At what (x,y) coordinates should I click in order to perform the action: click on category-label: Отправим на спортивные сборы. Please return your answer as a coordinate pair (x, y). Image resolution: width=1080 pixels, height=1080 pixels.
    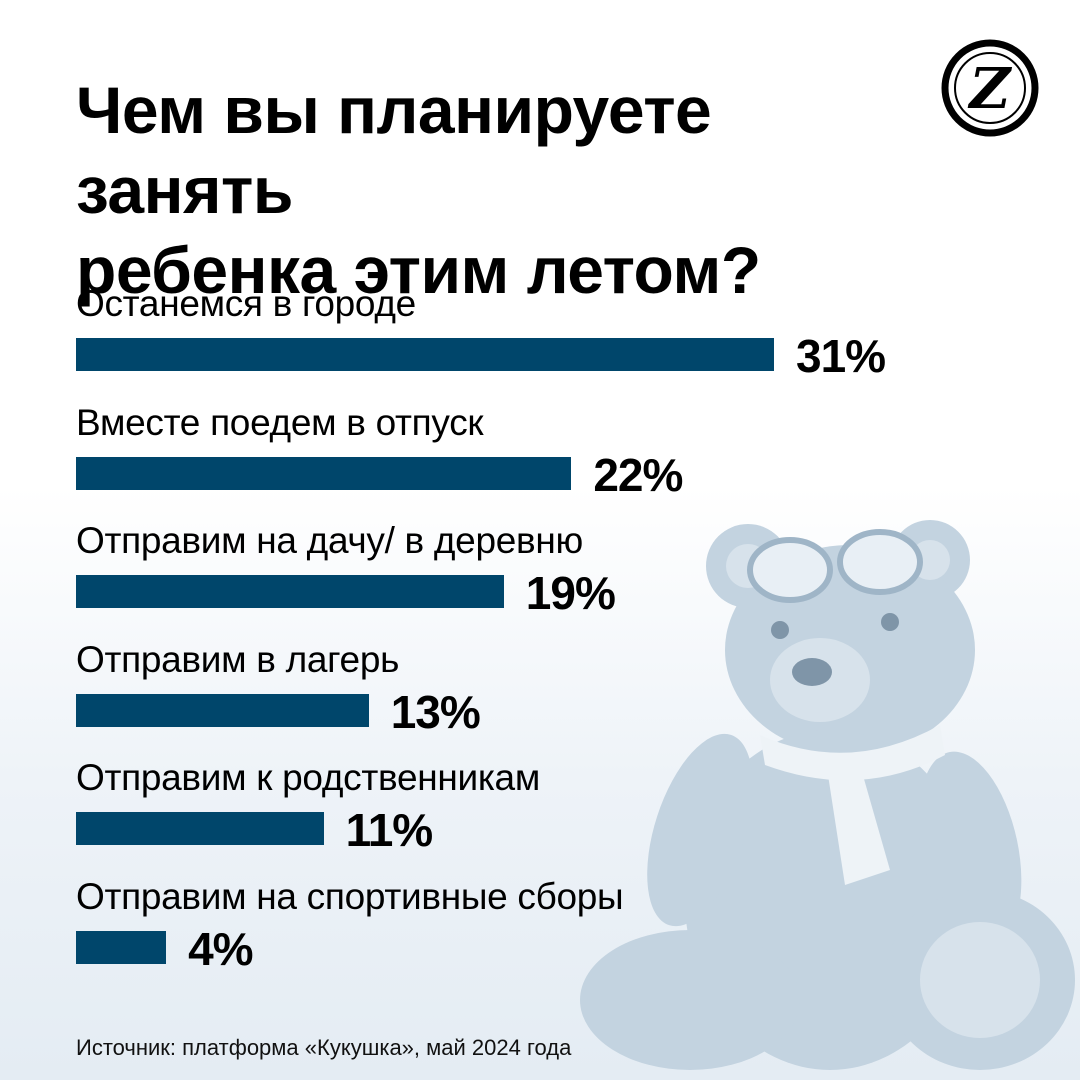
    Looking at the image, I should click on (350, 896).